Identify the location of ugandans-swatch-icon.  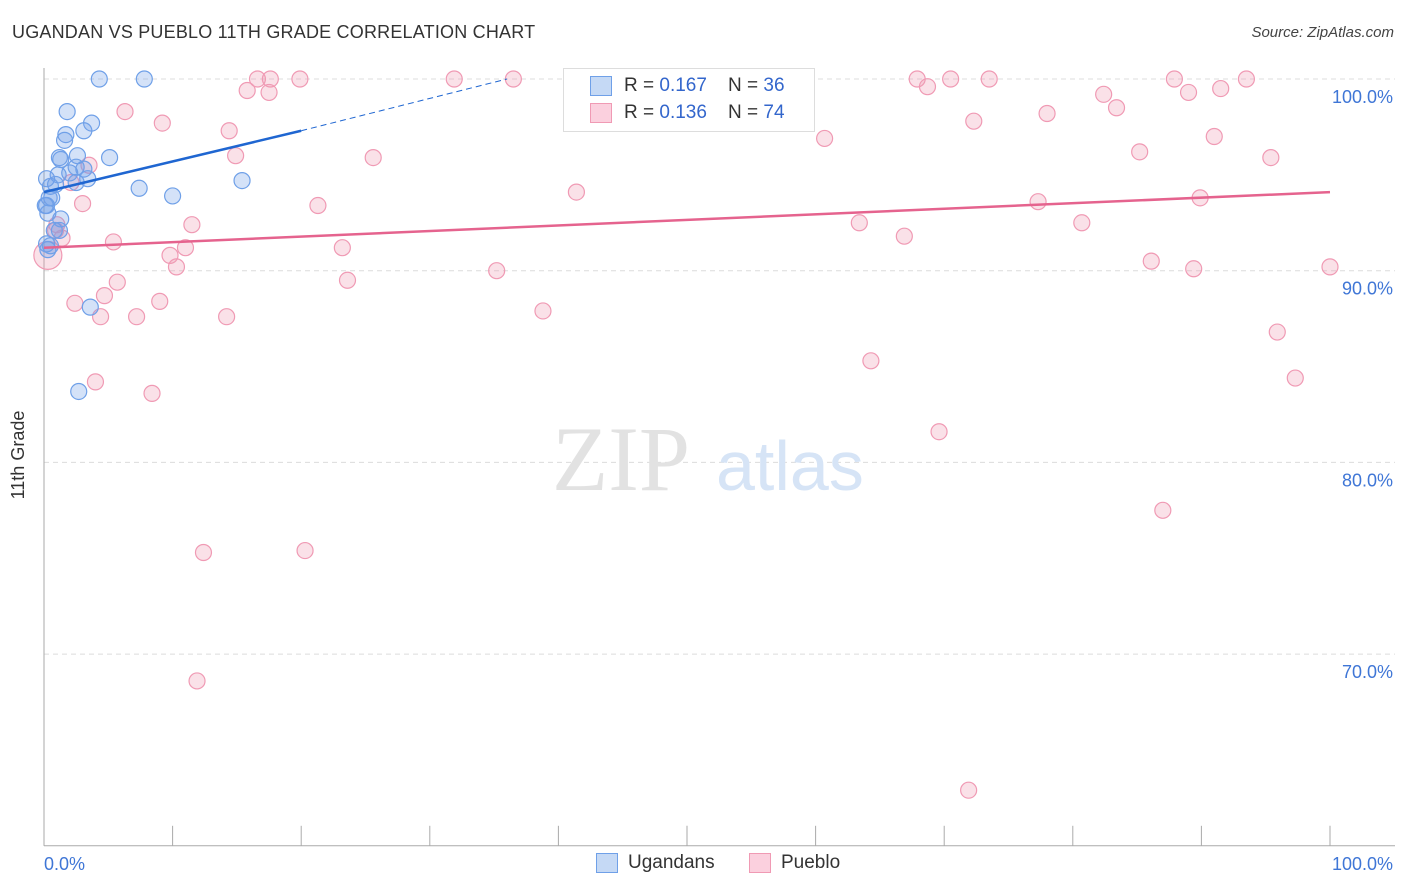
(601, 85).